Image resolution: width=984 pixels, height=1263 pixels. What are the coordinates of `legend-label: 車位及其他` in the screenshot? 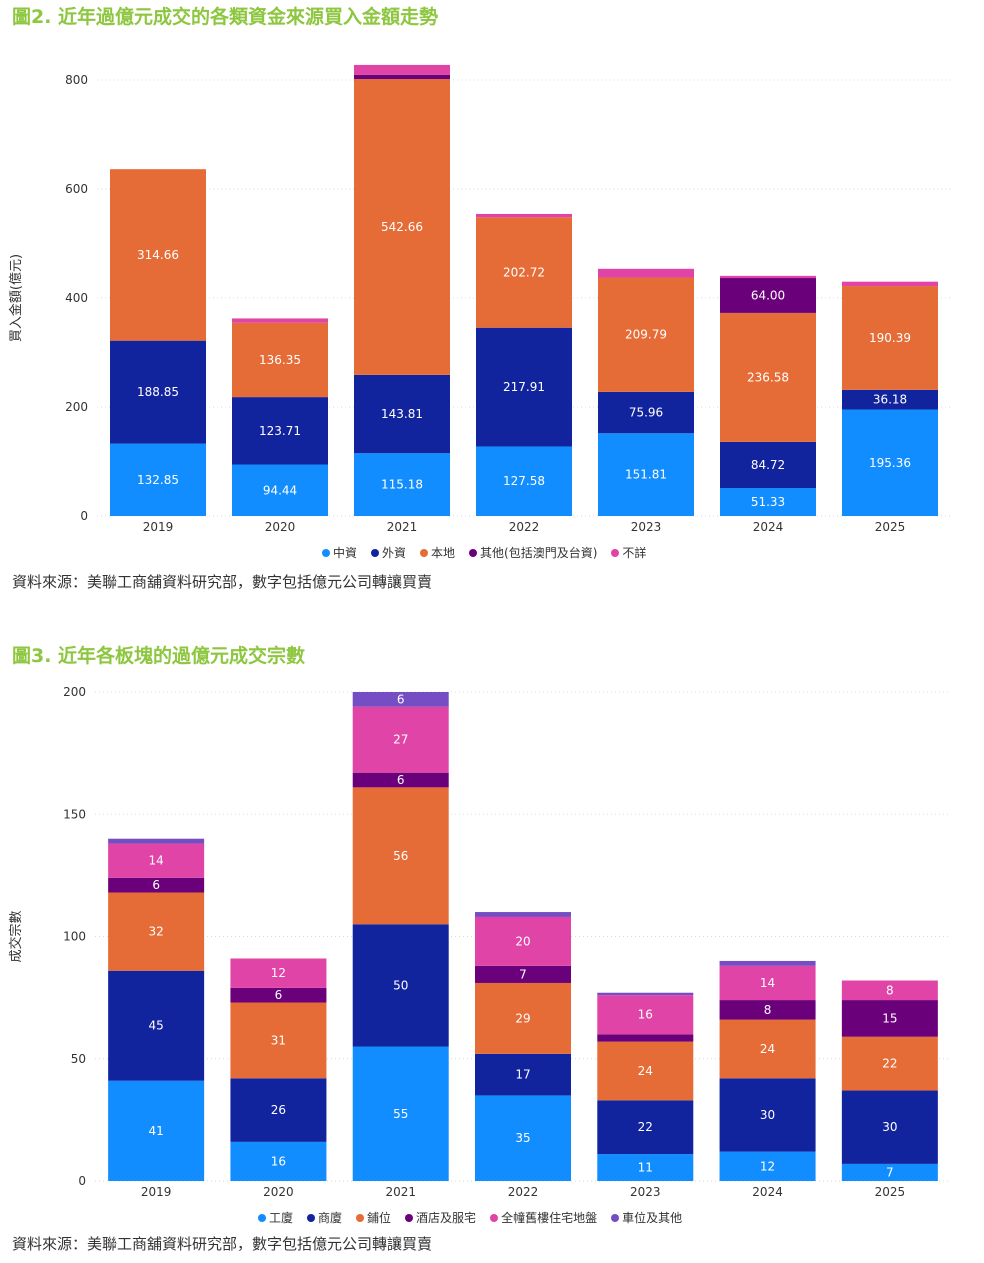 It's located at (652, 1218).